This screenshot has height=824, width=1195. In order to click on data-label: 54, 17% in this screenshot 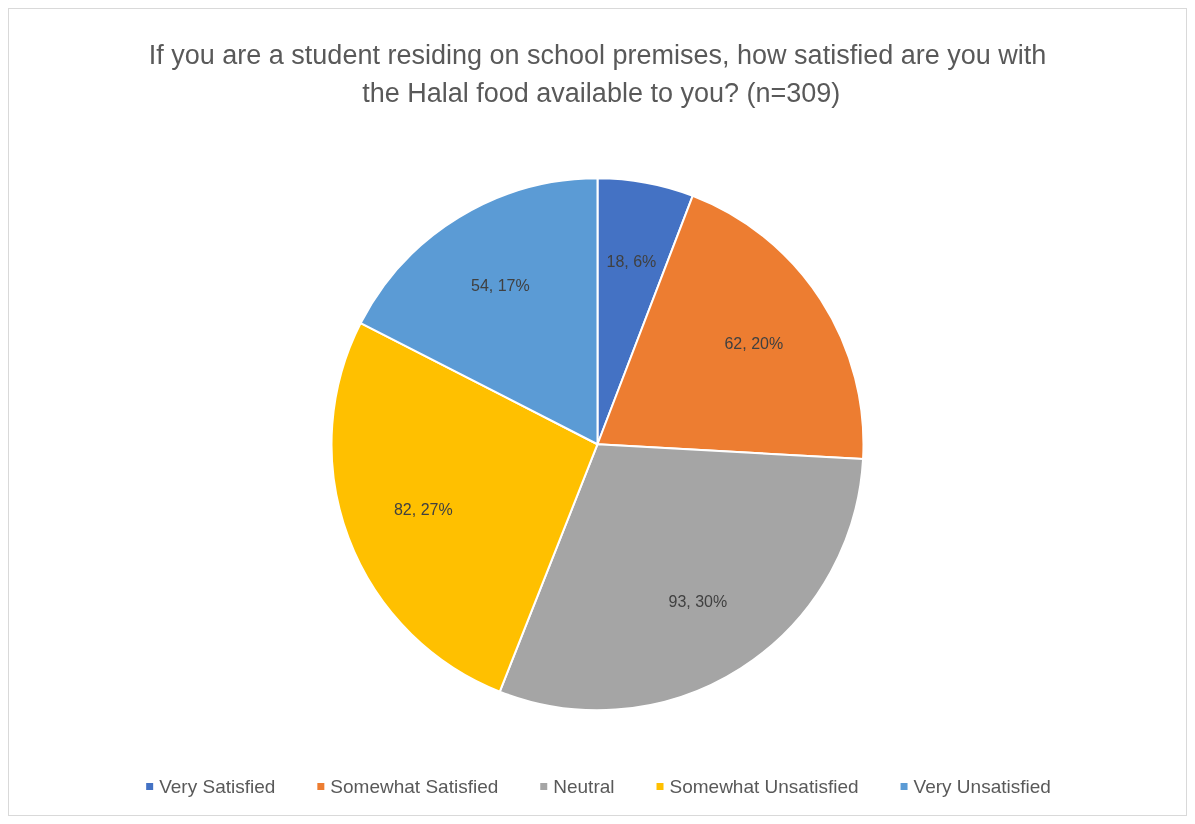, I will do `click(500, 285)`.